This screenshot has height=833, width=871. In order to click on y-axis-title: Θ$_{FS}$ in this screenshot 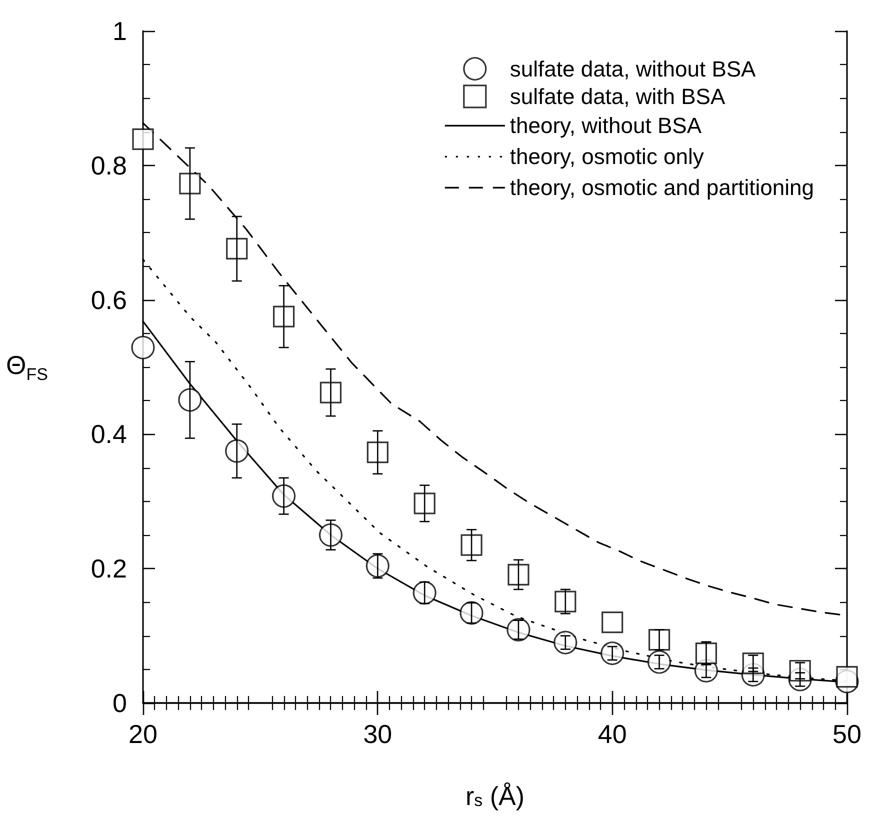, I will do `click(27, 368)`.